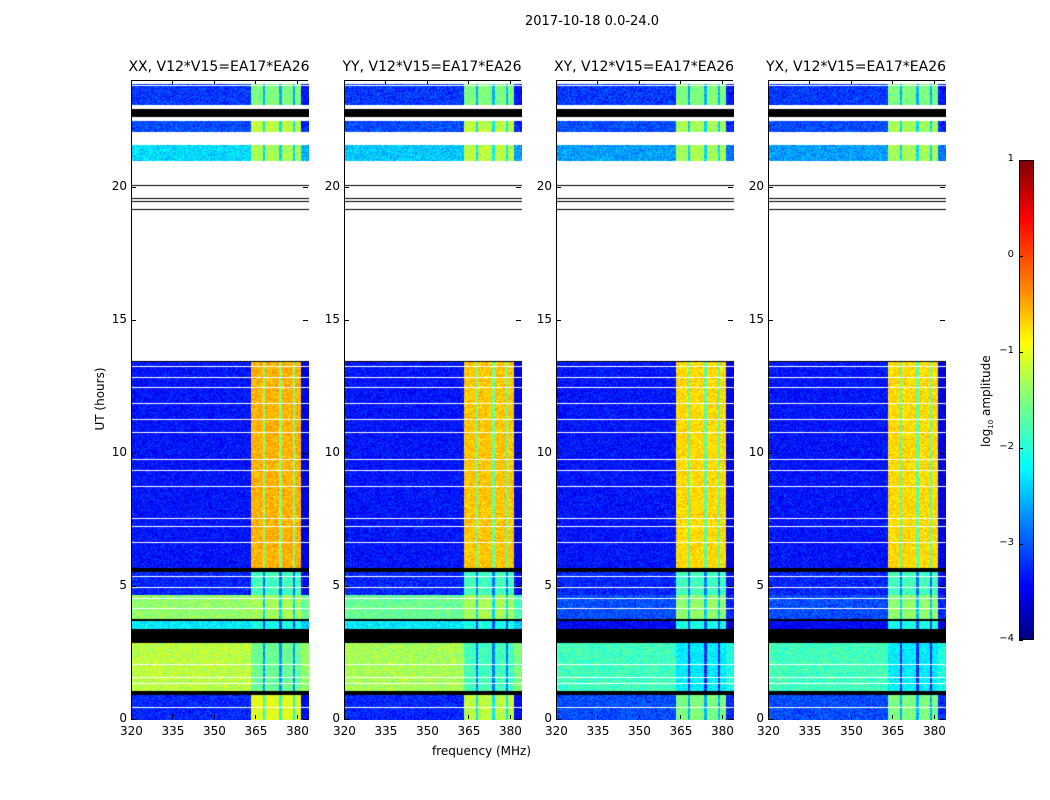 This screenshot has height=800, width=1050. I want to click on panel-title: YX, V12*V15=EA17*EA26, so click(856, 67).